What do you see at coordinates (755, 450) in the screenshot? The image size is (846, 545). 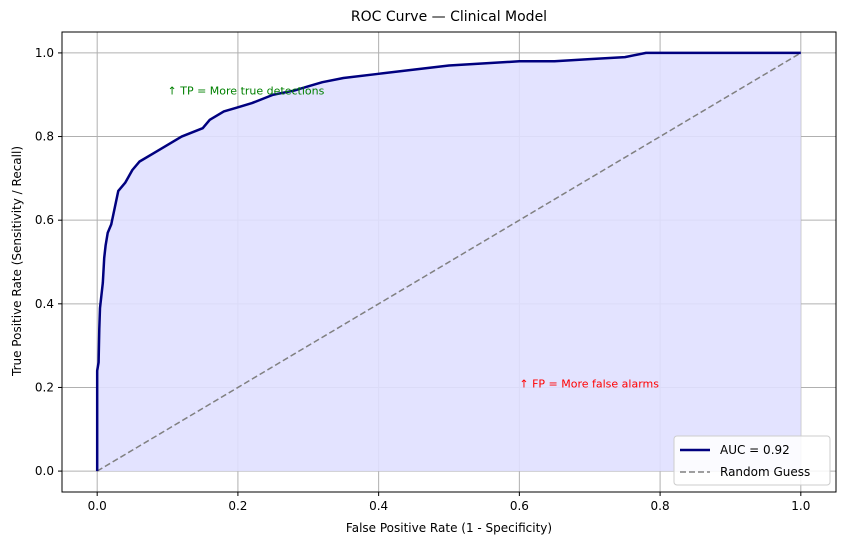 I see `legend-label-roc: AUC = 0.92` at bounding box center [755, 450].